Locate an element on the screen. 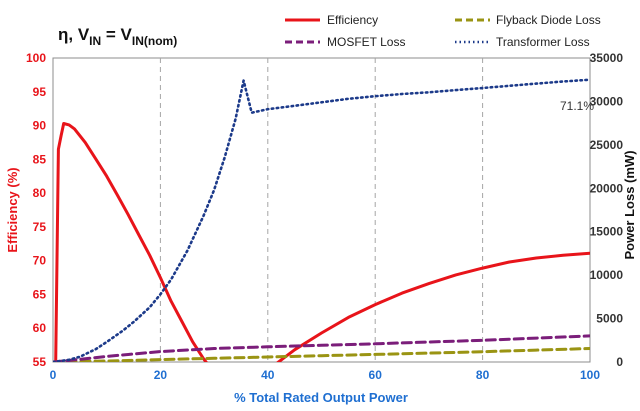 The image size is (640, 411). y-right-tick-30000: 30000 is located at coordinates (607, 101).